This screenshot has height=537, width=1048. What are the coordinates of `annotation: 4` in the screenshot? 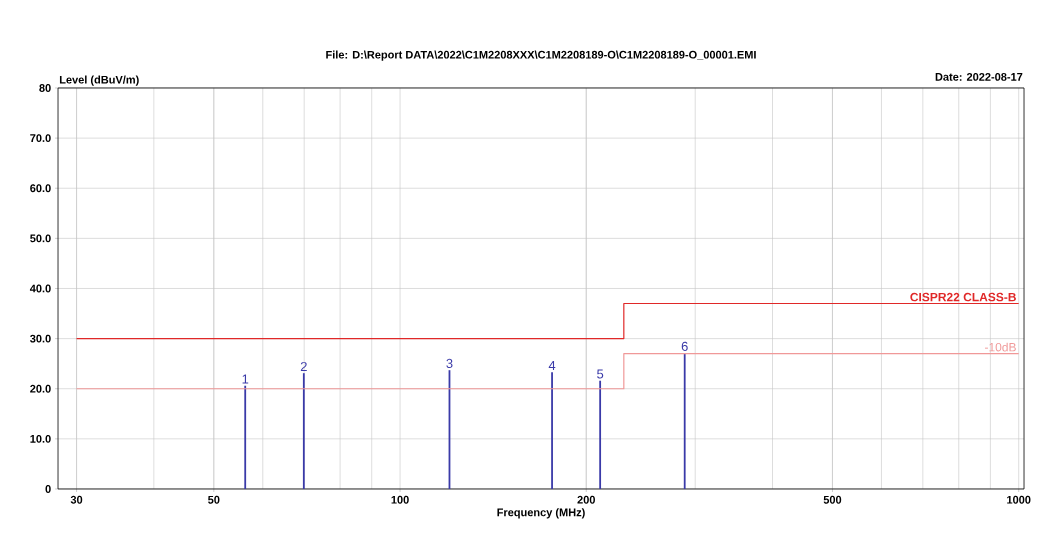 It's located at (552, 365).